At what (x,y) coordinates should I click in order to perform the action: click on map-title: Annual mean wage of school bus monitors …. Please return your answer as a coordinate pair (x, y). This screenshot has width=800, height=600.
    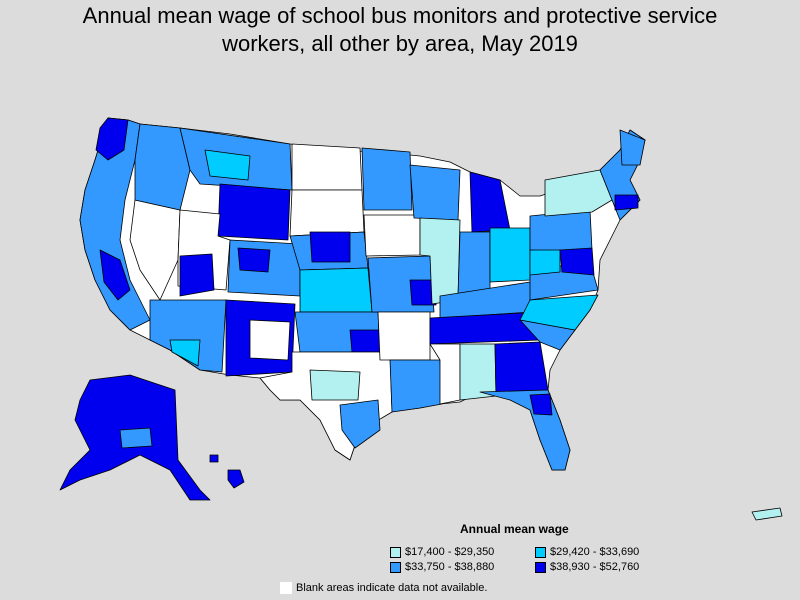
    Looking at the image, I should click on (400, 30).